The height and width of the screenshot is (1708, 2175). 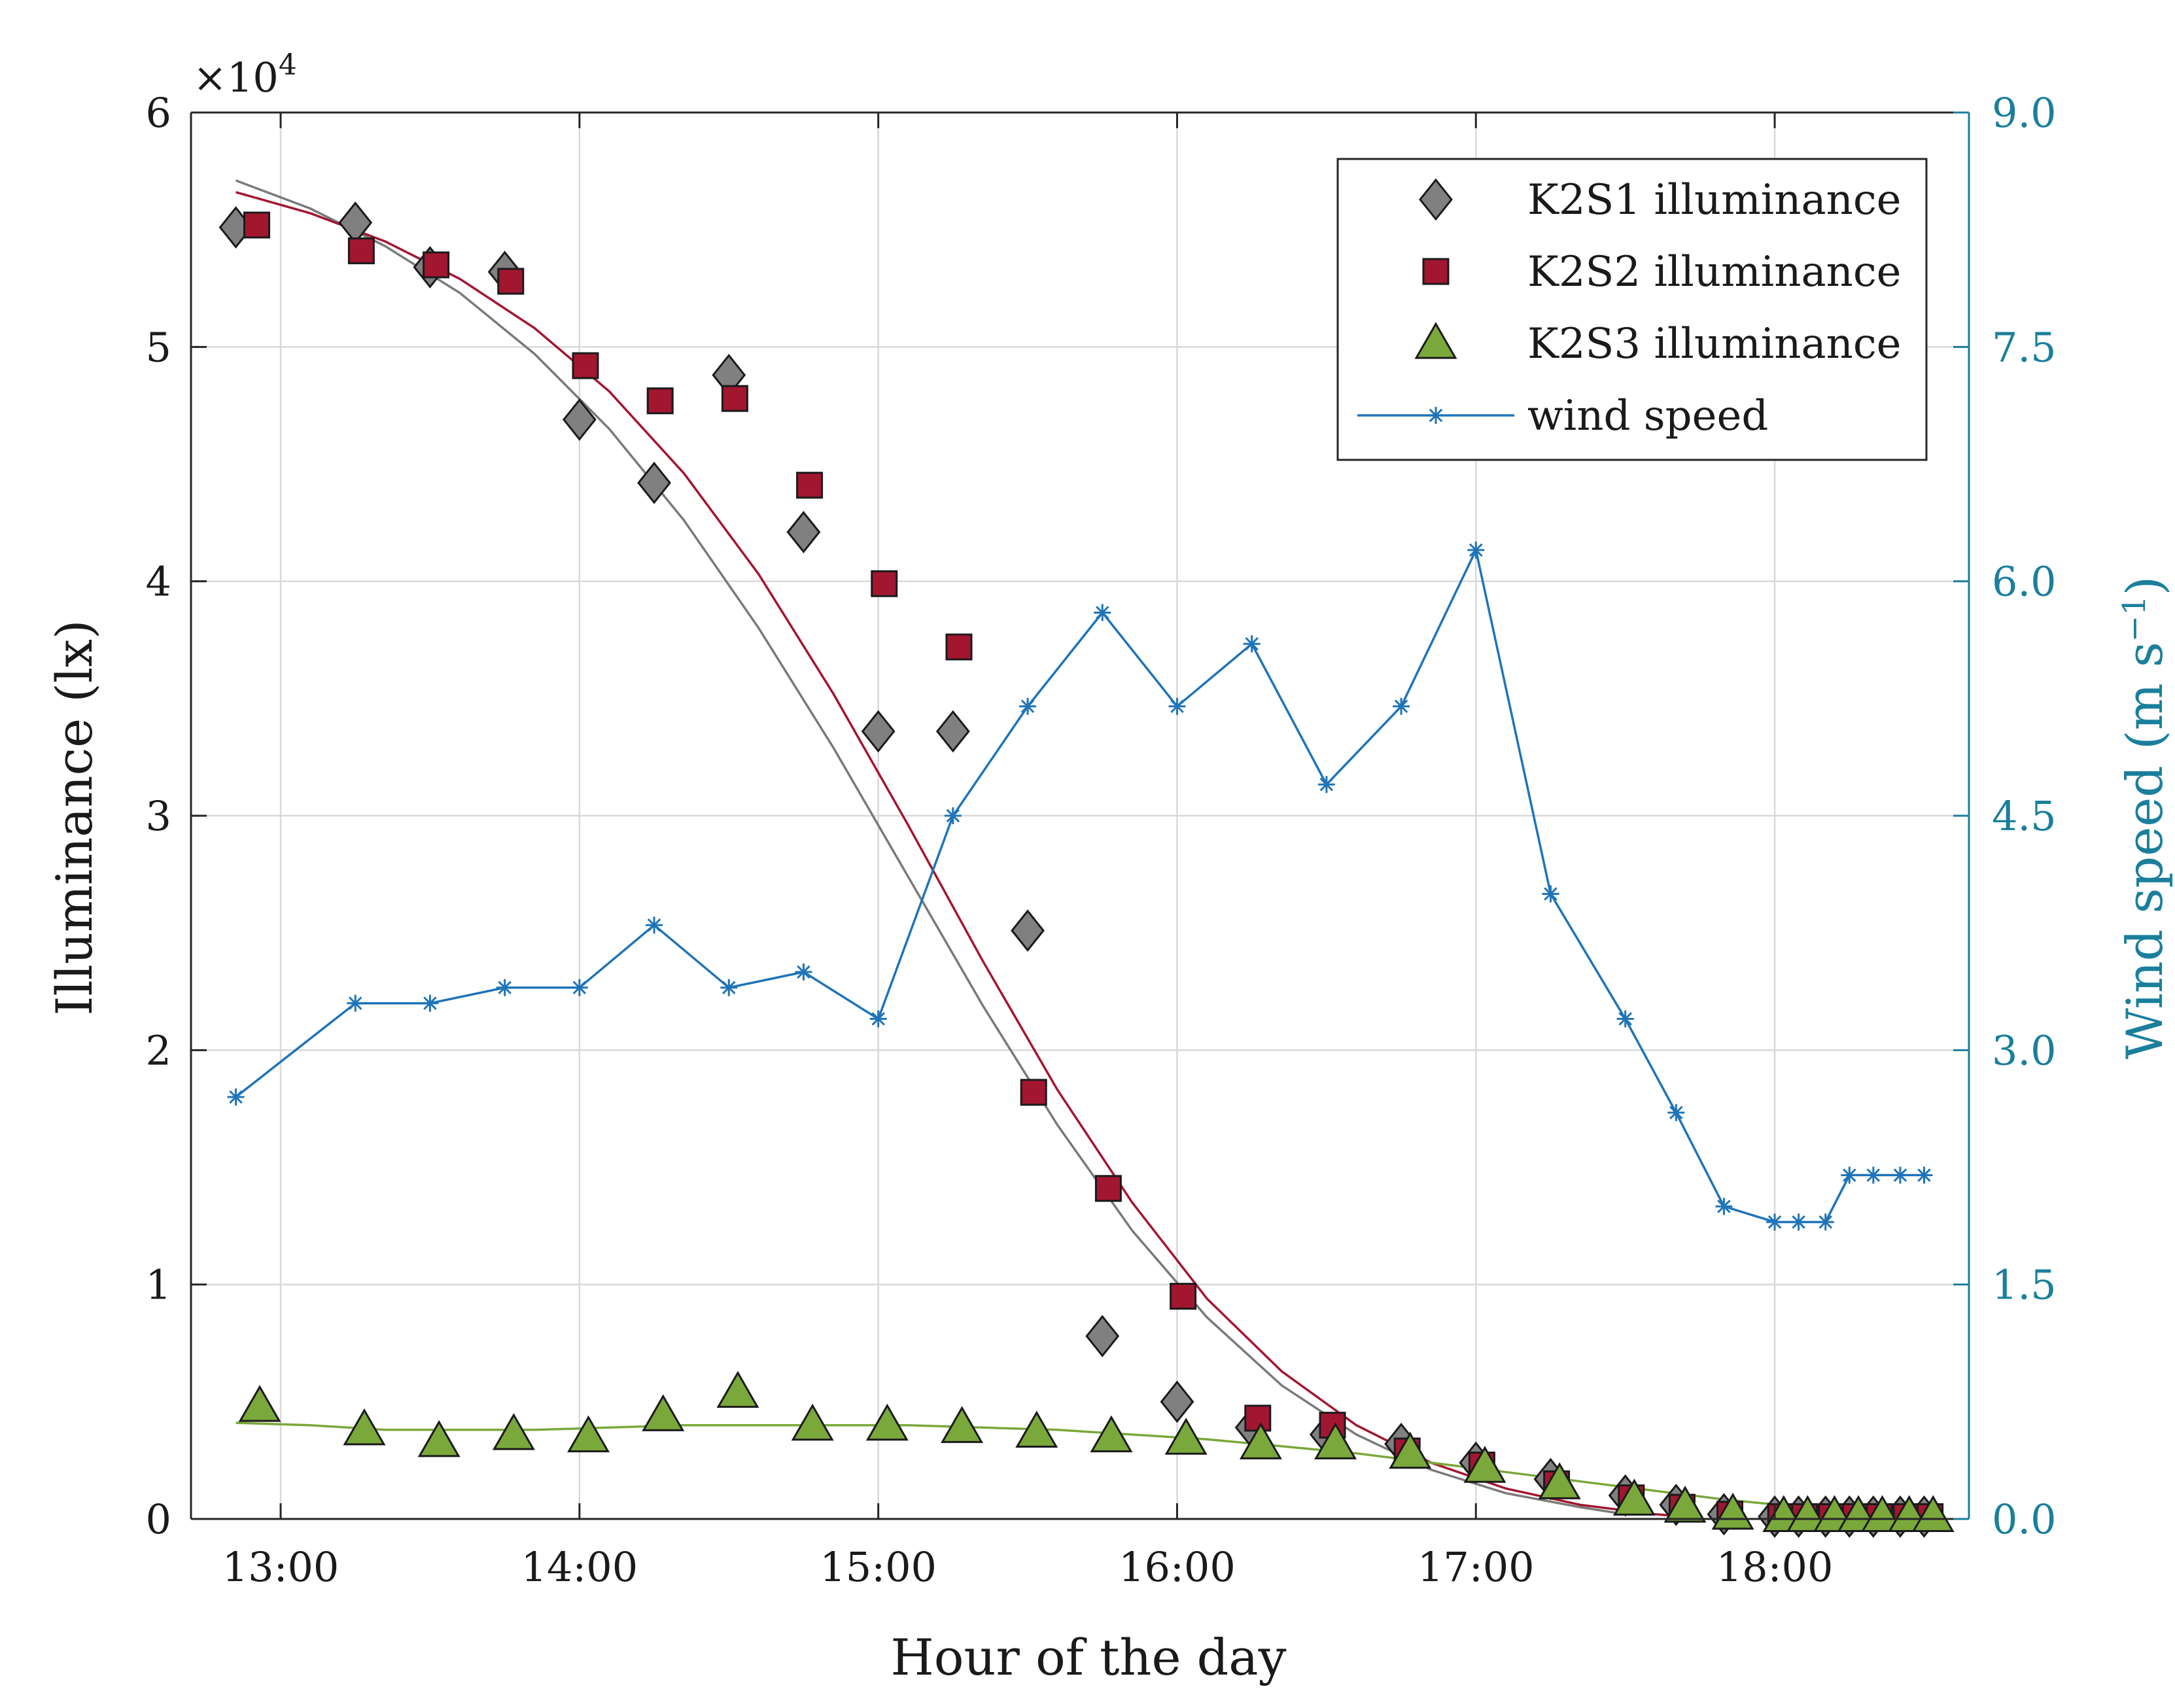 What do you see at coordinates (1477, 1567) in the screenshot?
I see `x-tick-label: 17:00` at bounding box center [1477, 1567].